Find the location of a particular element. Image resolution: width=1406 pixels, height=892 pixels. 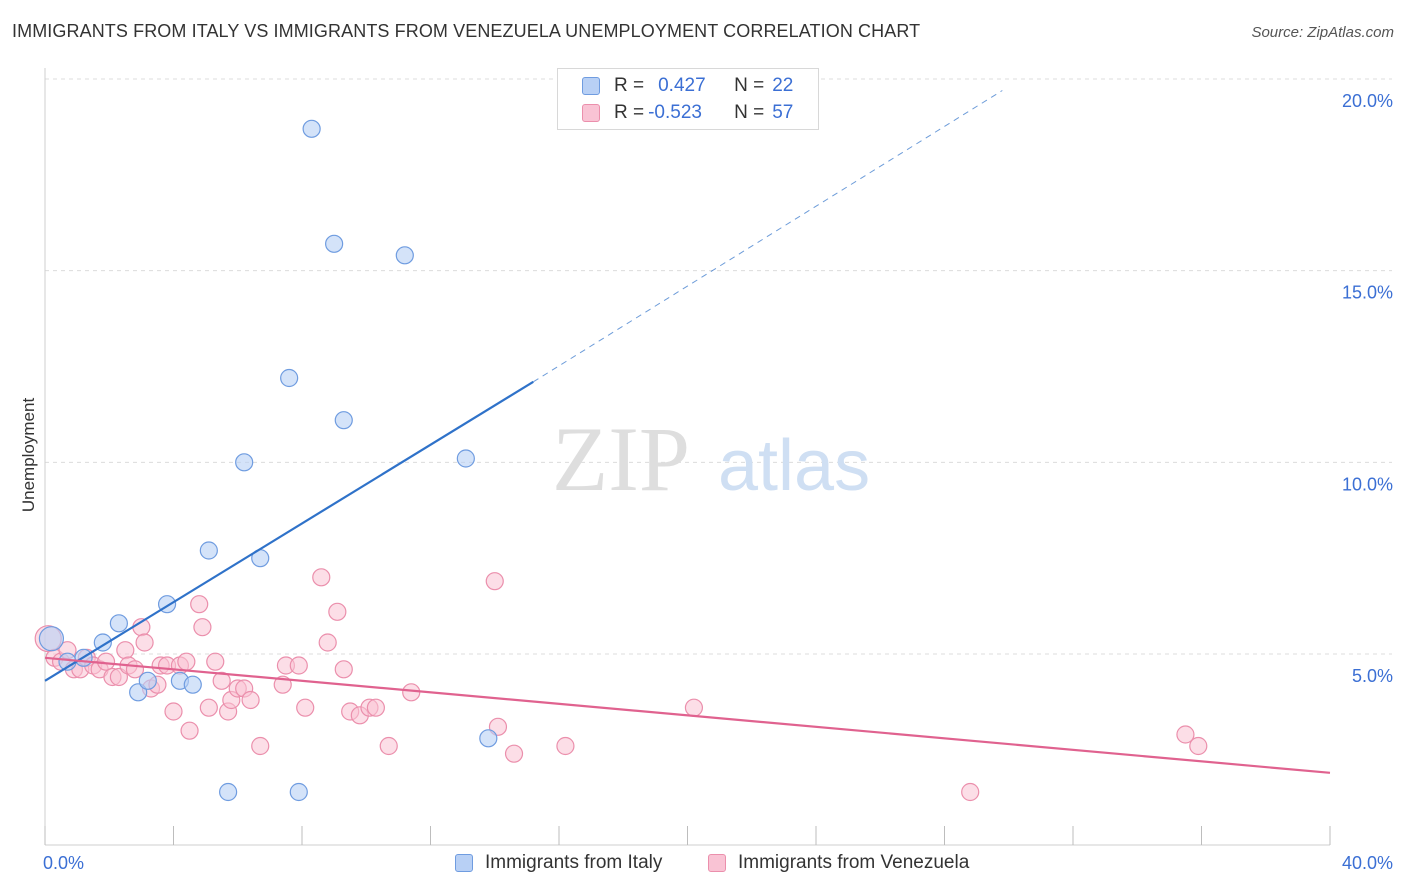

bottom-legend-label-italy: Immigrants from Italy is located at coordinates (574, 862).